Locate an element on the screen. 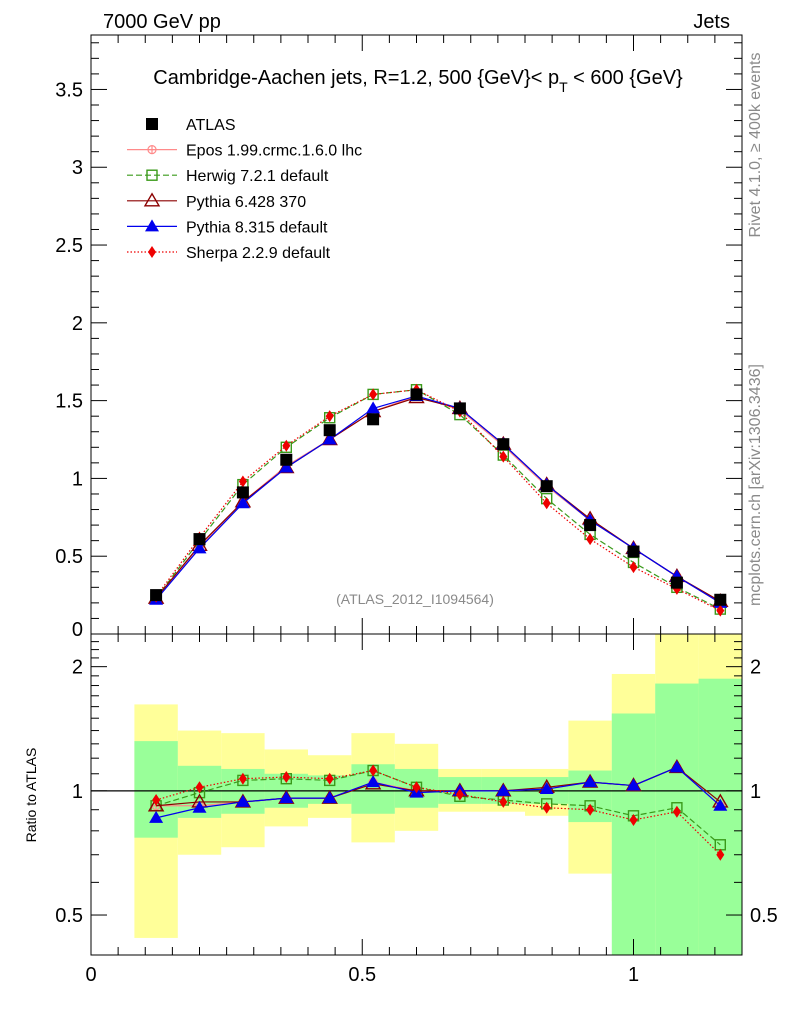 The height and width of the screenshot is (1024, 786). y-tick-label-ratio: 2 is located at coordinates (77, 668).